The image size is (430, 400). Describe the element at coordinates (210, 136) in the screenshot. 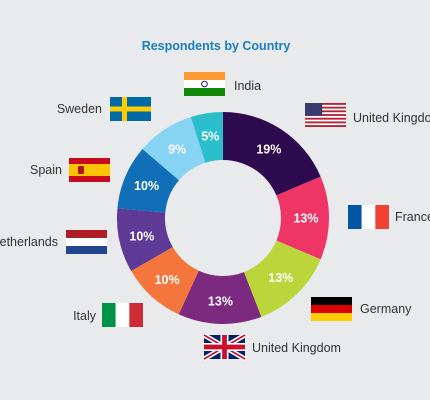

I see `slice-value-label: 5%` at that location.